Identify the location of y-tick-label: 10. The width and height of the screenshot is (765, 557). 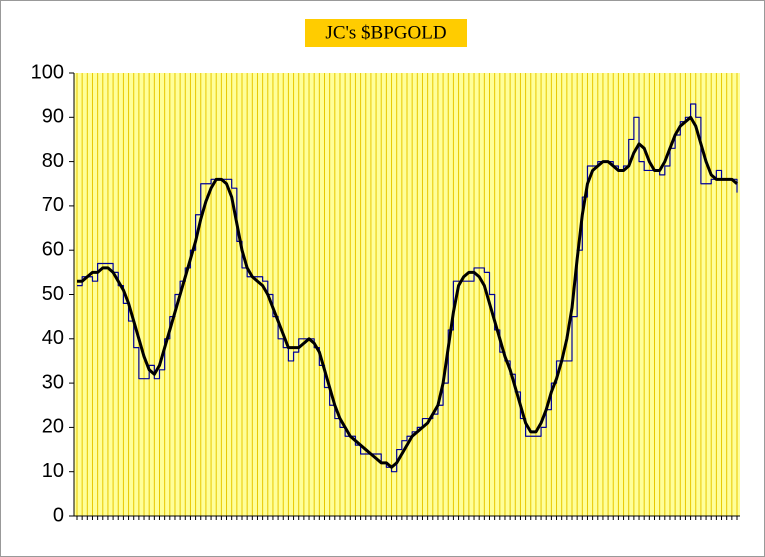
(53, 471).